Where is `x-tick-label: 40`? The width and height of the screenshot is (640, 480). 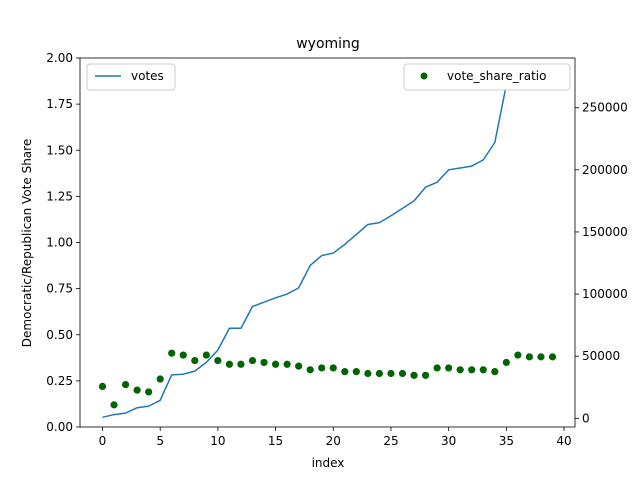 x-tick-label: 40 is located at coordinates (563, 441).